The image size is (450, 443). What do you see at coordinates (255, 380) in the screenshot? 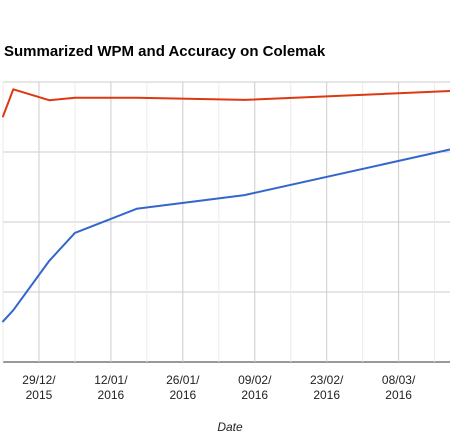
I see `x-tick-label-line: 09/02/` at bounding box center [255, 380].